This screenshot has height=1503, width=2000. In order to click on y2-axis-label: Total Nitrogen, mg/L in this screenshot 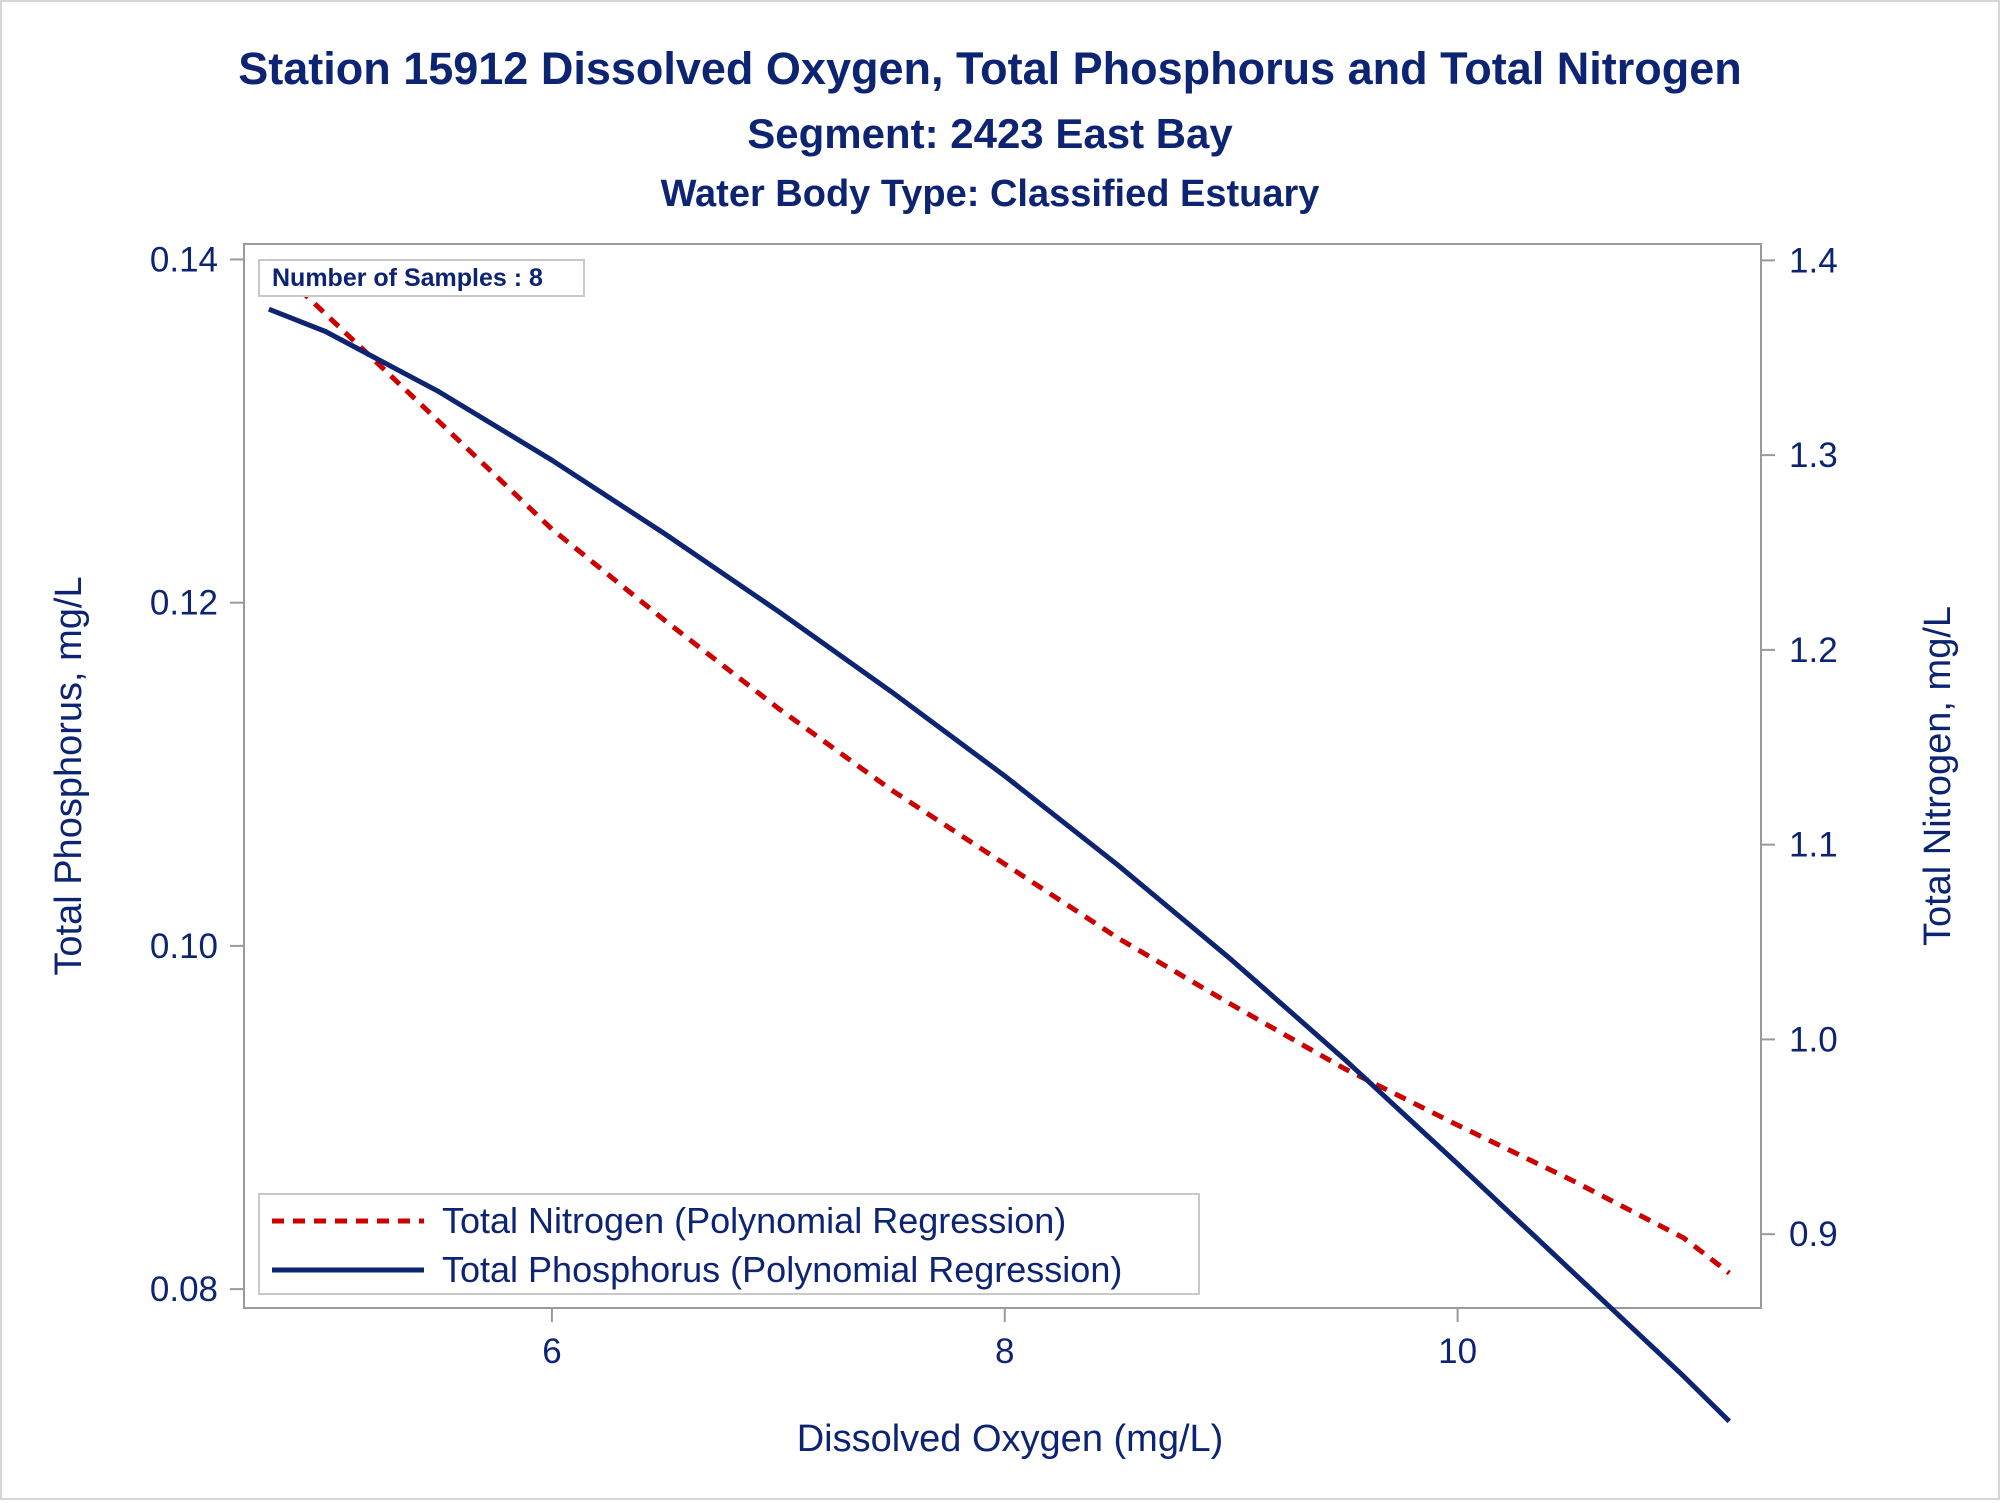, I will do `click(1938, 776)`.